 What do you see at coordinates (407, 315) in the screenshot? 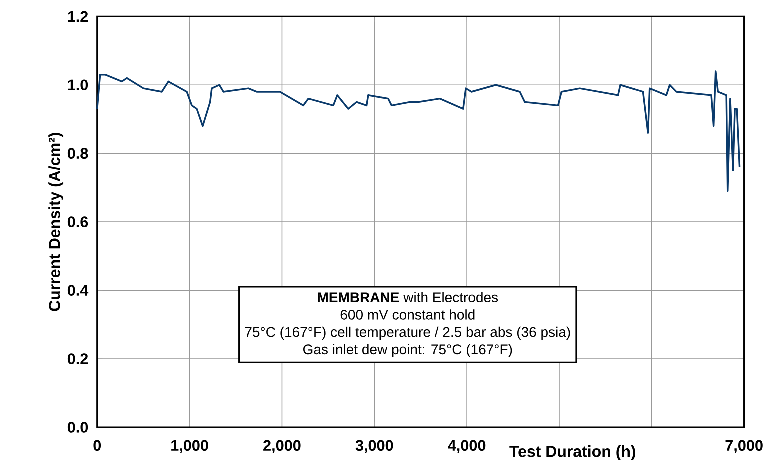
I see `annotation: 600 mV constant hold` at bounding box center [407, 315].